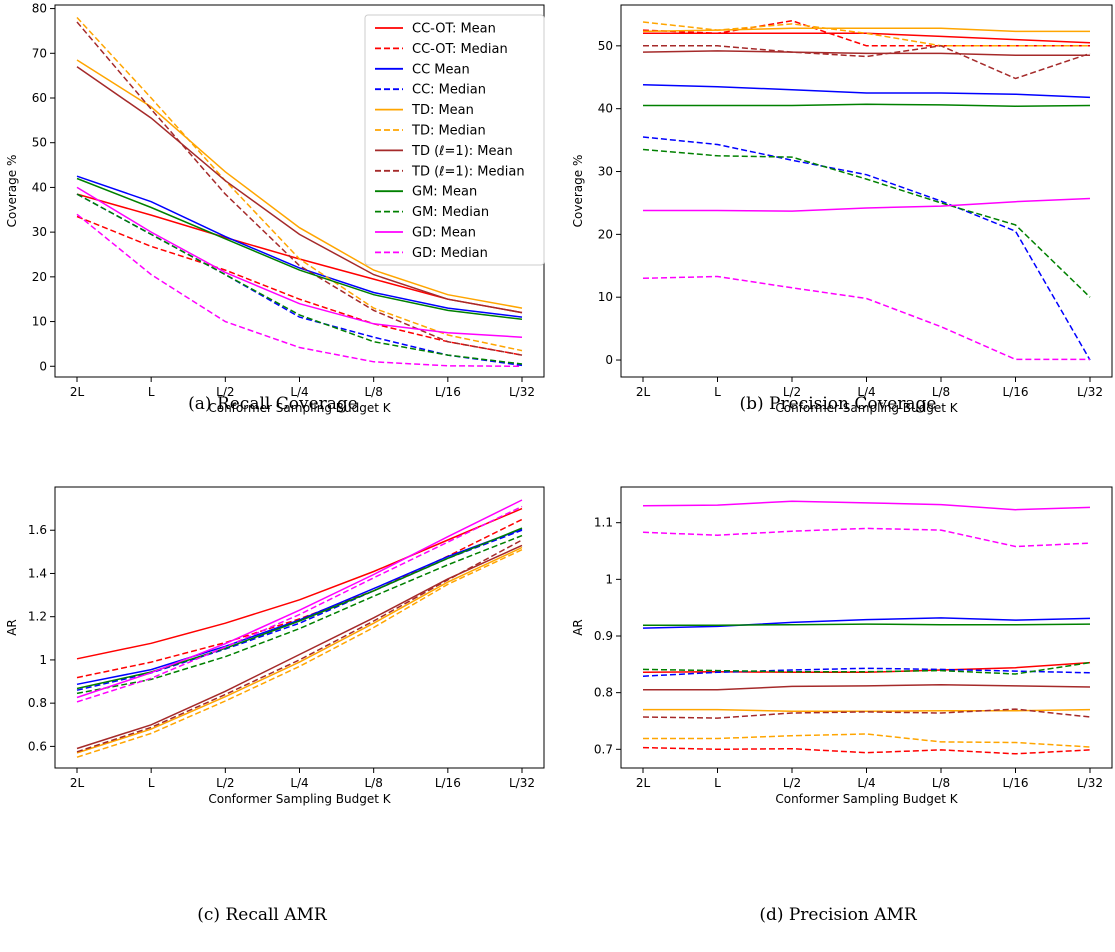 This screenshot has height=952, width=1115. I want to click on y-tick-label: 60, so click(39, 98).